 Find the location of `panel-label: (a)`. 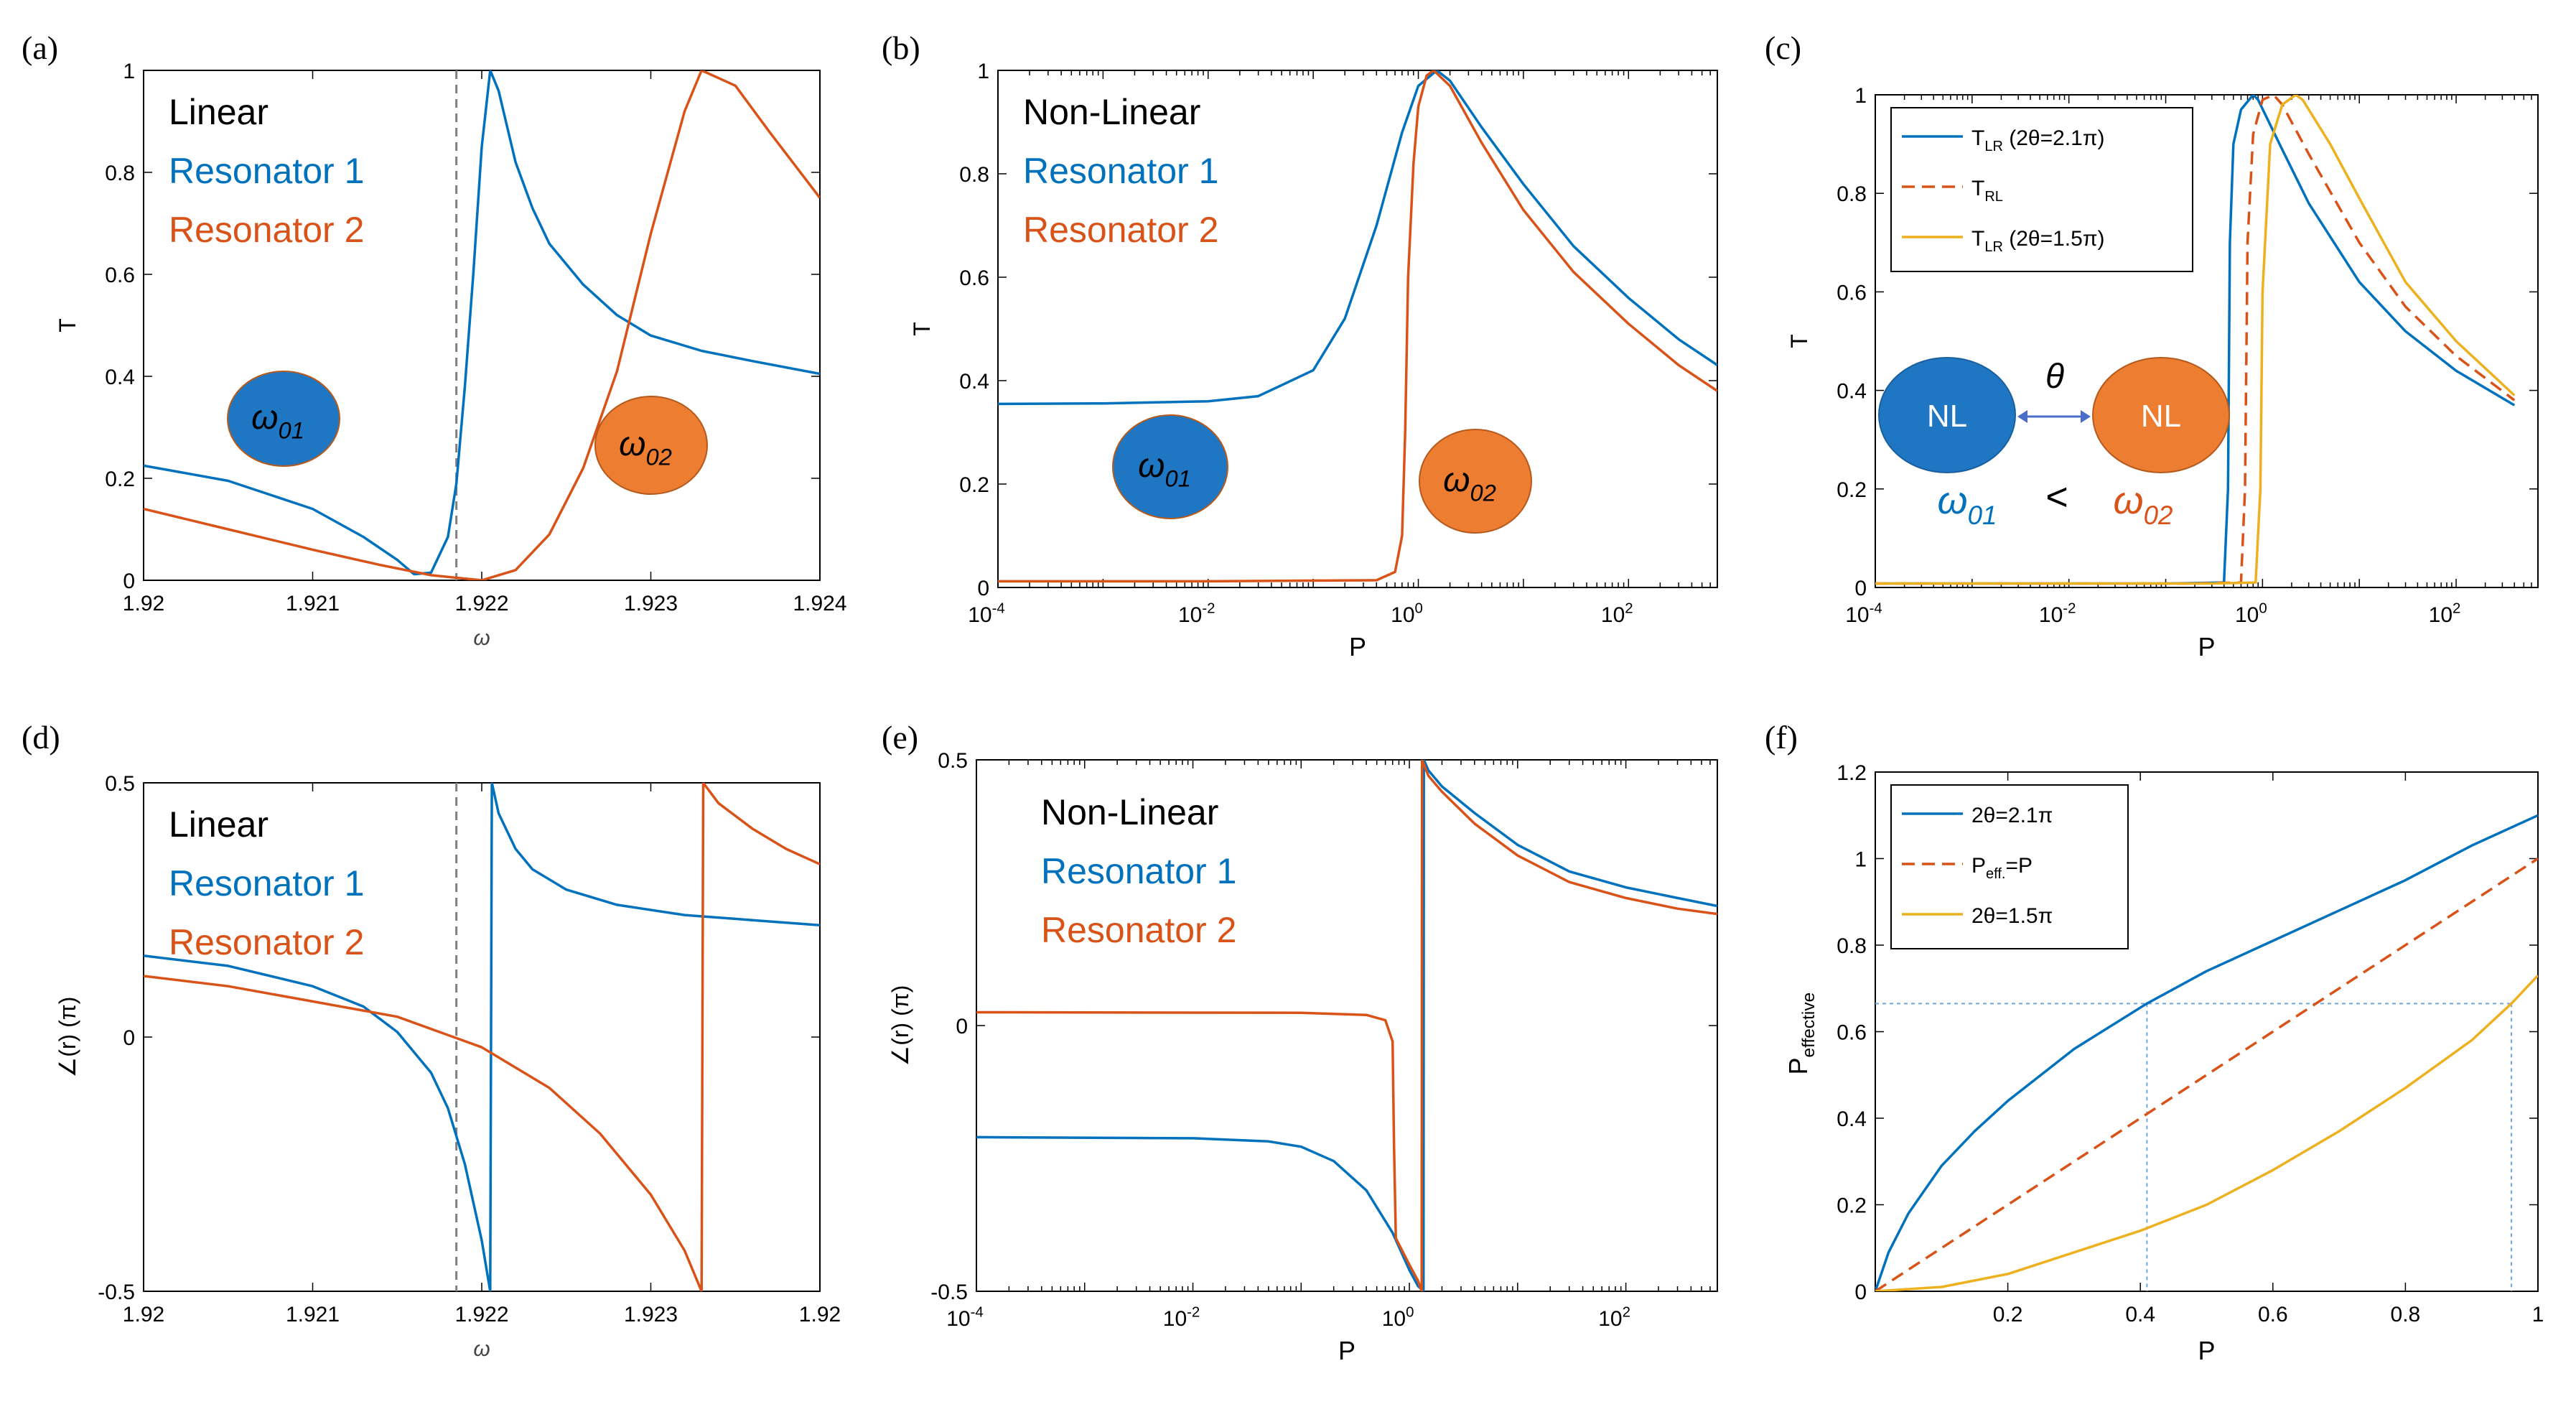

panel-label: (a) is located at coordinates (40, 47).